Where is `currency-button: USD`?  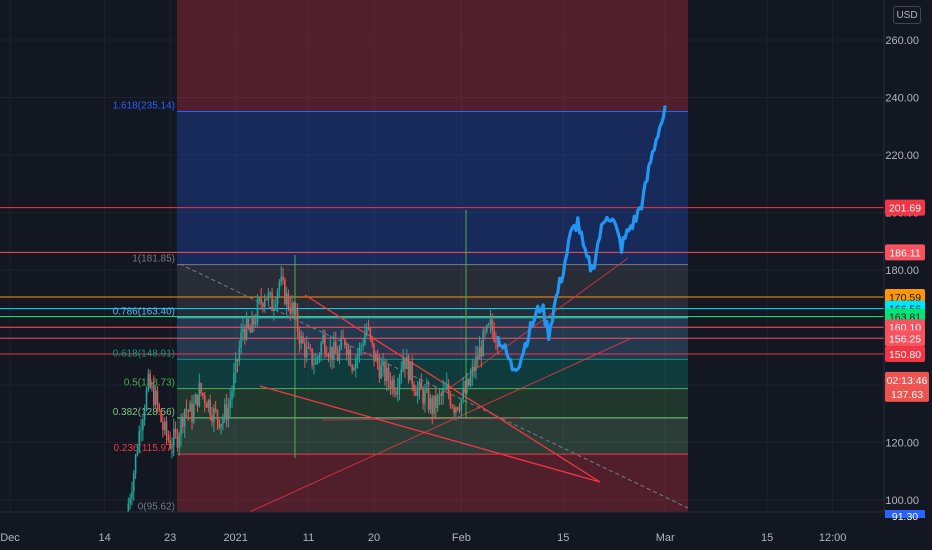 currency-button: USD is located at coordinates (907, 15).